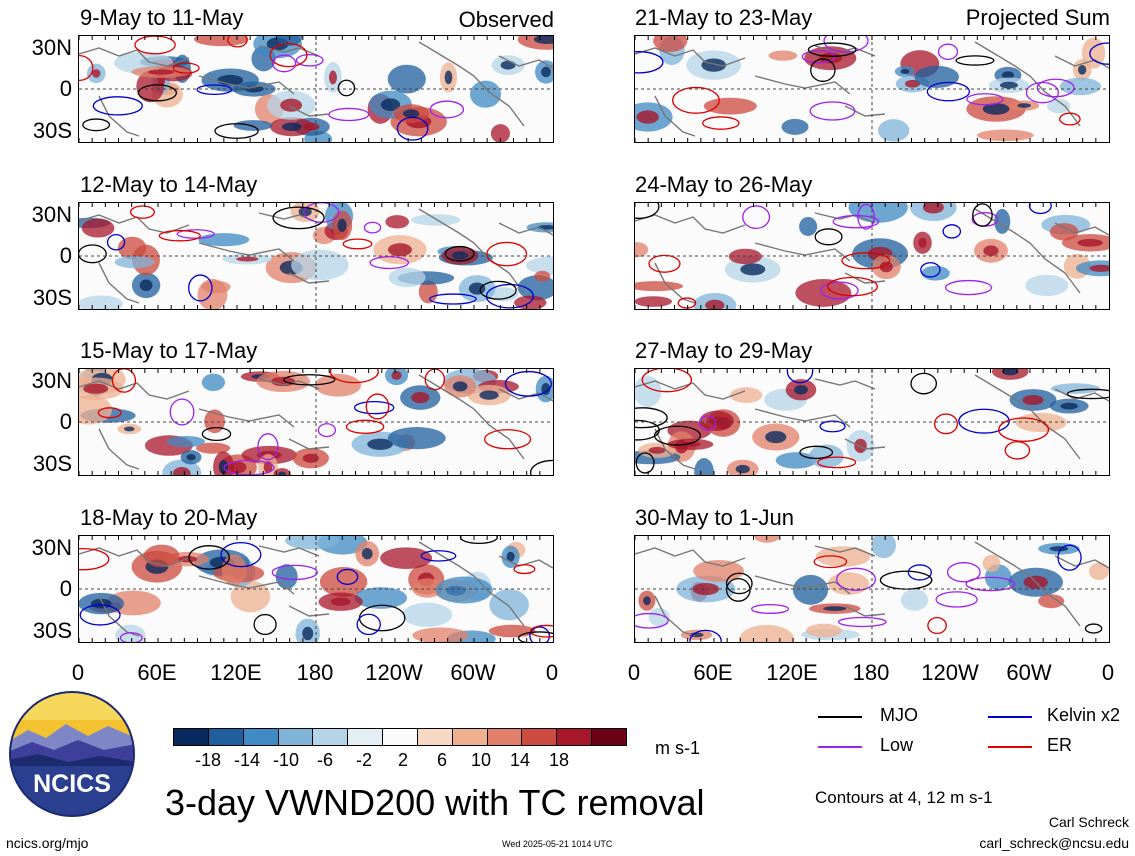 The image size is (1135, 856). I want to click on colorbar-tick-label: -2, so click(363, 760).